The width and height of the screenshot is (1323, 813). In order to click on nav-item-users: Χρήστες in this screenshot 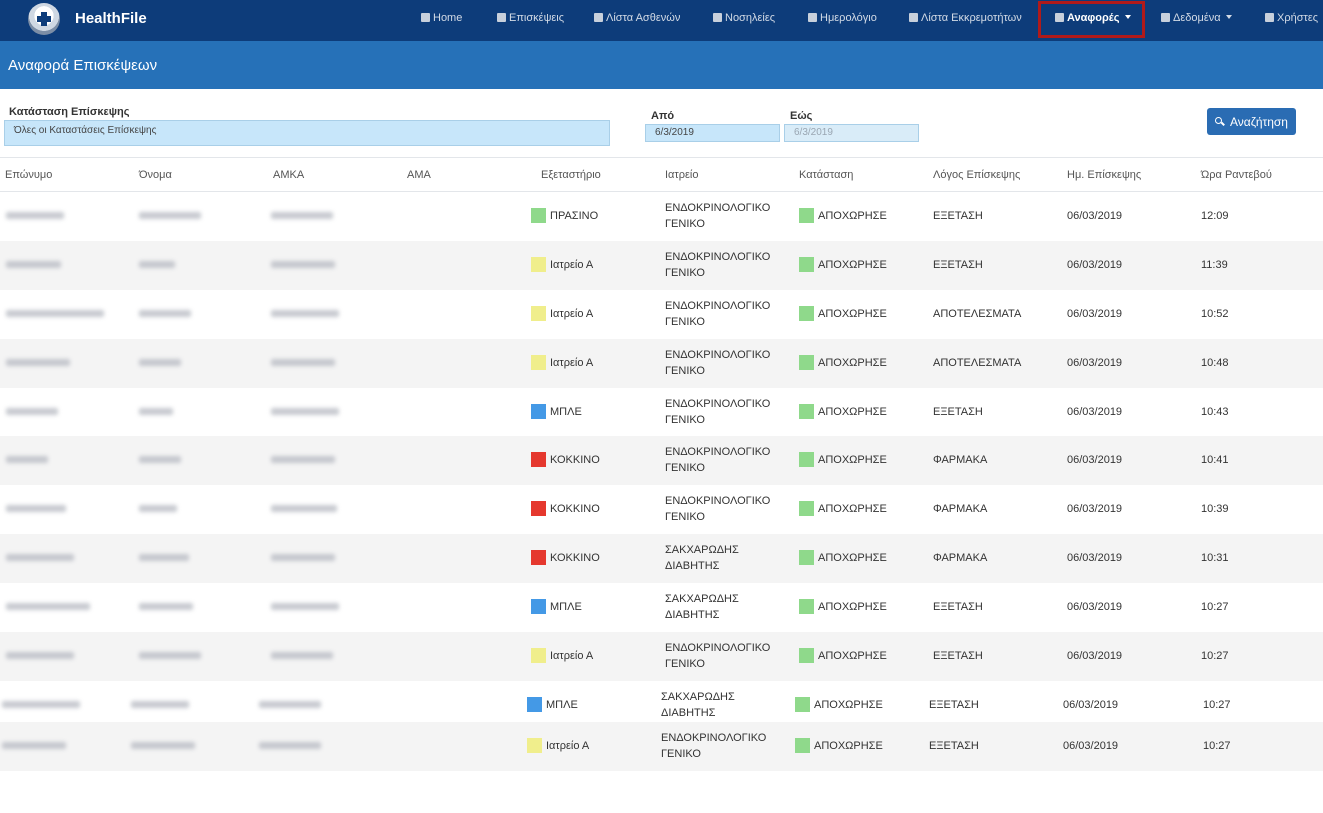, I will do `click(1291, 18)`.